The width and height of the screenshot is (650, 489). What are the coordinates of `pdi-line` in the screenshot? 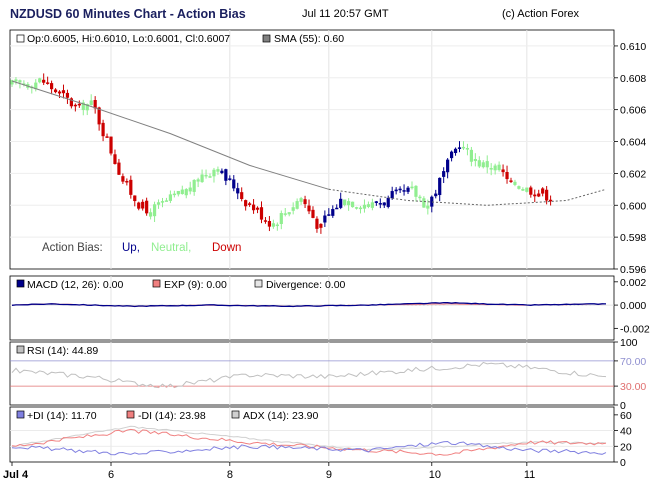 It's located at (309, 448).